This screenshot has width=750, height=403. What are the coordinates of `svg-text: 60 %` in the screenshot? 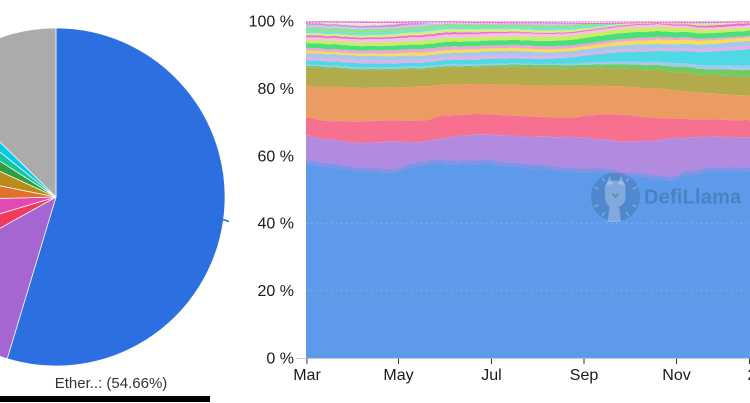 It's located at (276, 156).